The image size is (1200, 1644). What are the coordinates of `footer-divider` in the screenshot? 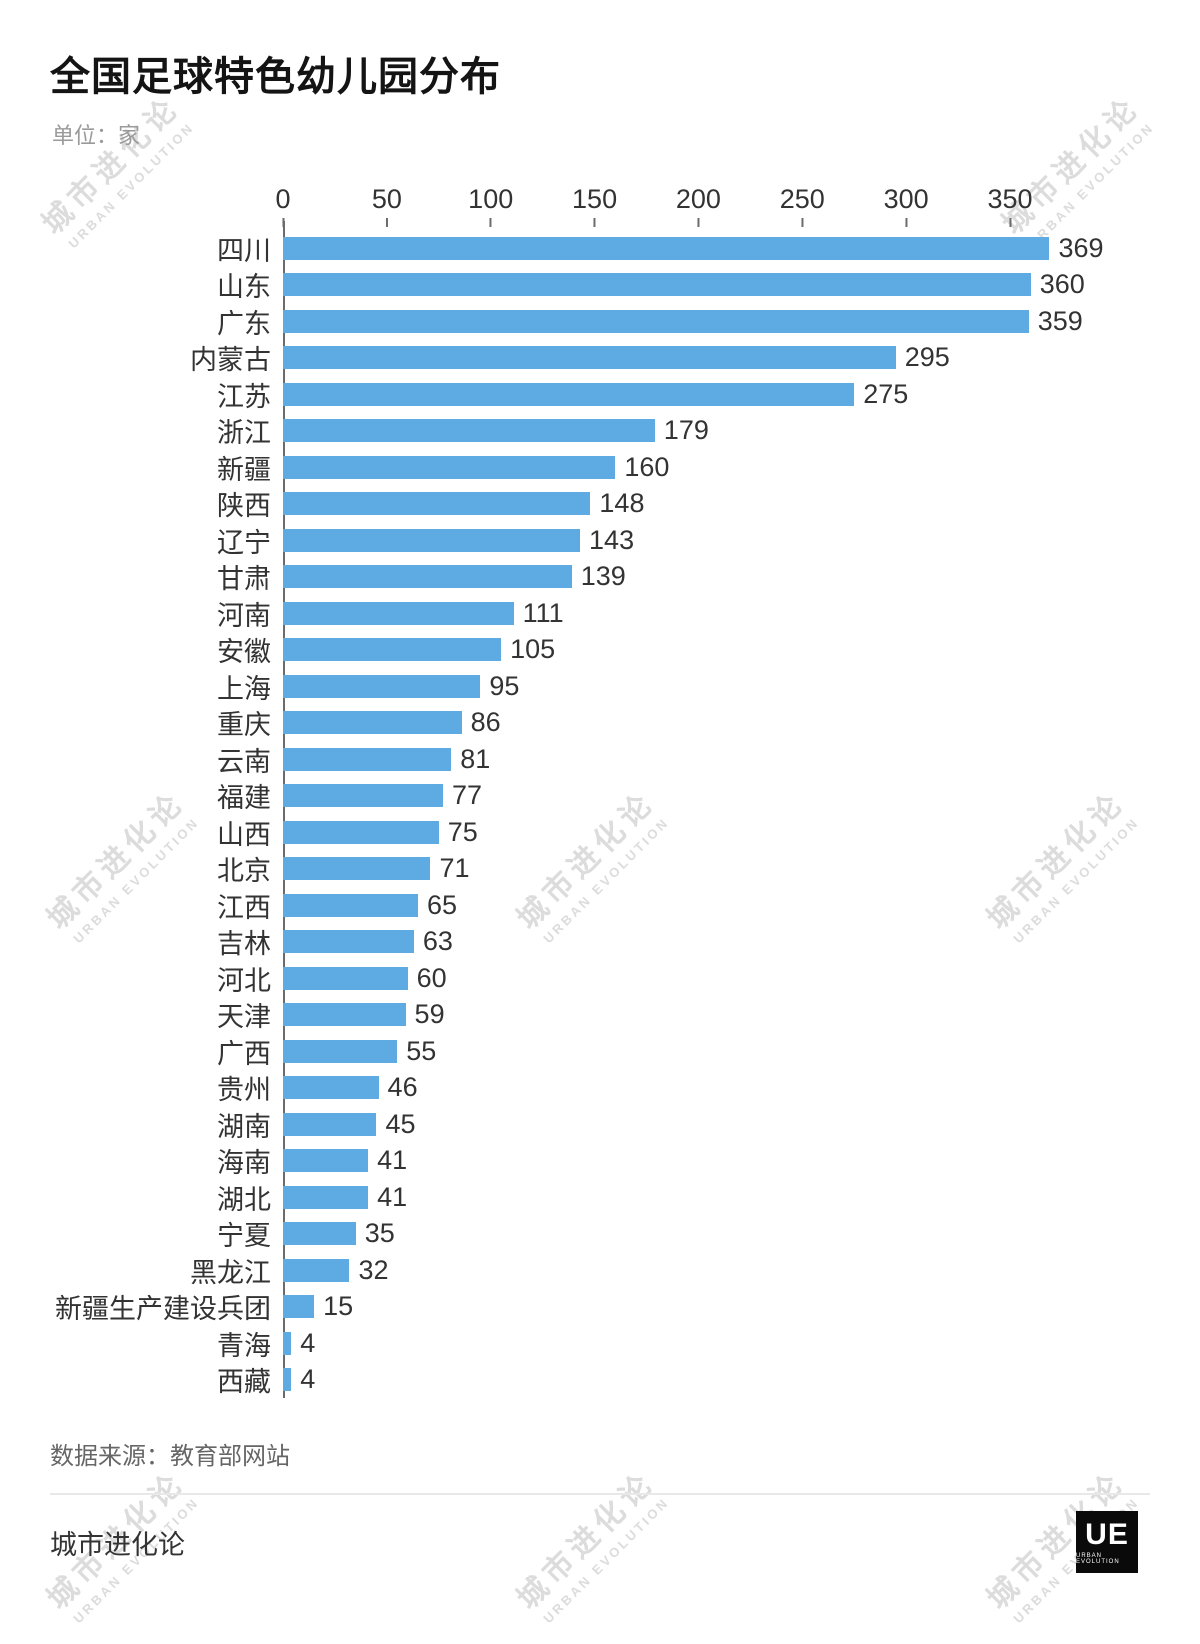 It's located at (600, 1494).